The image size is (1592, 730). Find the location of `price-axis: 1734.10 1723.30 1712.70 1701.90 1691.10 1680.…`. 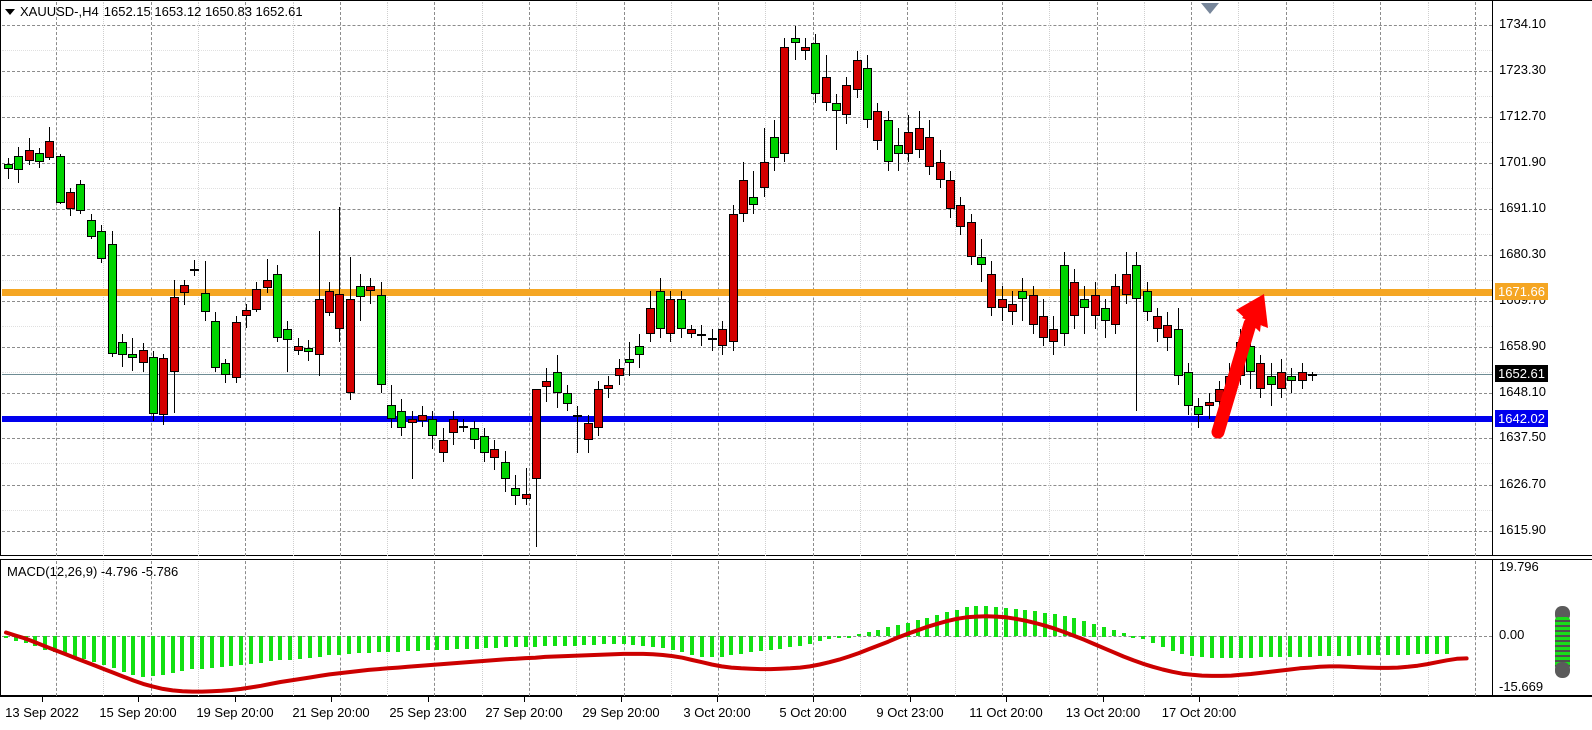

price-axis: 1734.10 1723.30 1712.70 1701.90 1691.10 1680.… is located at coordinates (1542, 278).